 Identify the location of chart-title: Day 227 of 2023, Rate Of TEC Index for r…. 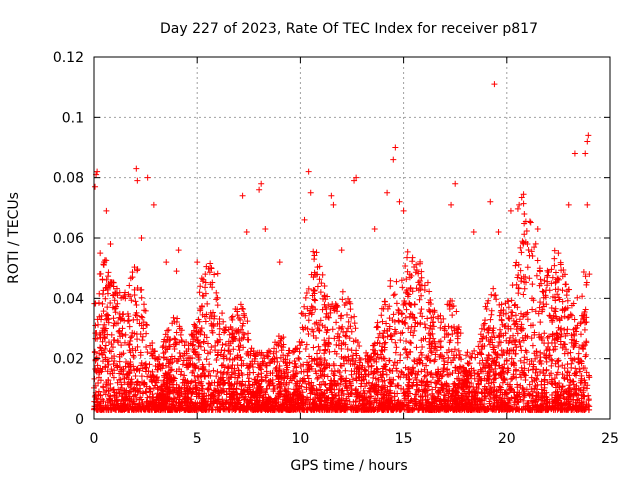
(349, 29).